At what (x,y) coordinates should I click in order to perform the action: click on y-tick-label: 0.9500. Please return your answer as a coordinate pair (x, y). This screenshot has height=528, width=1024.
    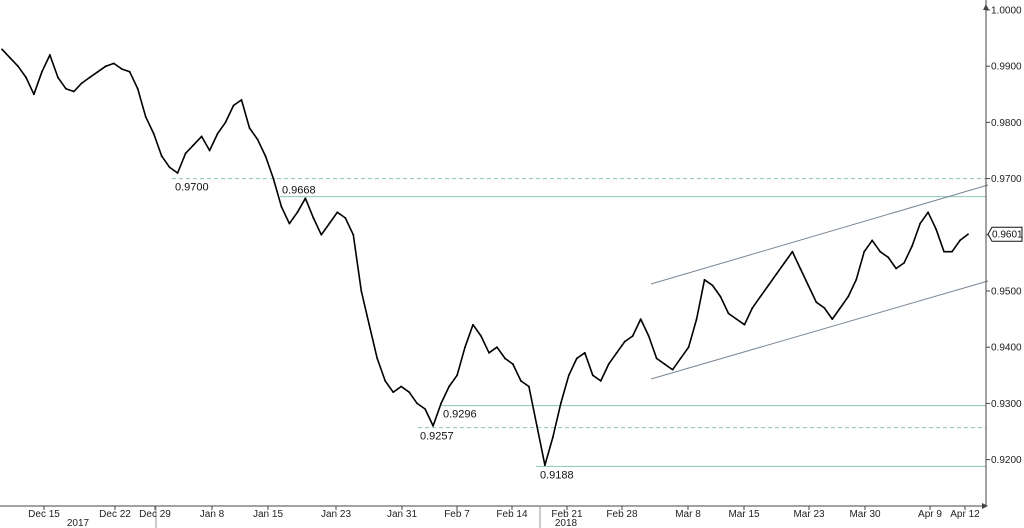
    Looking at the image, I should click on (1006, 292).